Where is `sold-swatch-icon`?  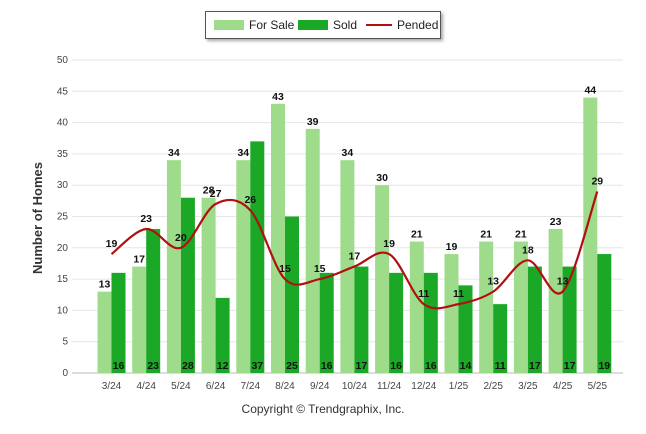 sold-swatch-icon is located at coordinates (313, 25).